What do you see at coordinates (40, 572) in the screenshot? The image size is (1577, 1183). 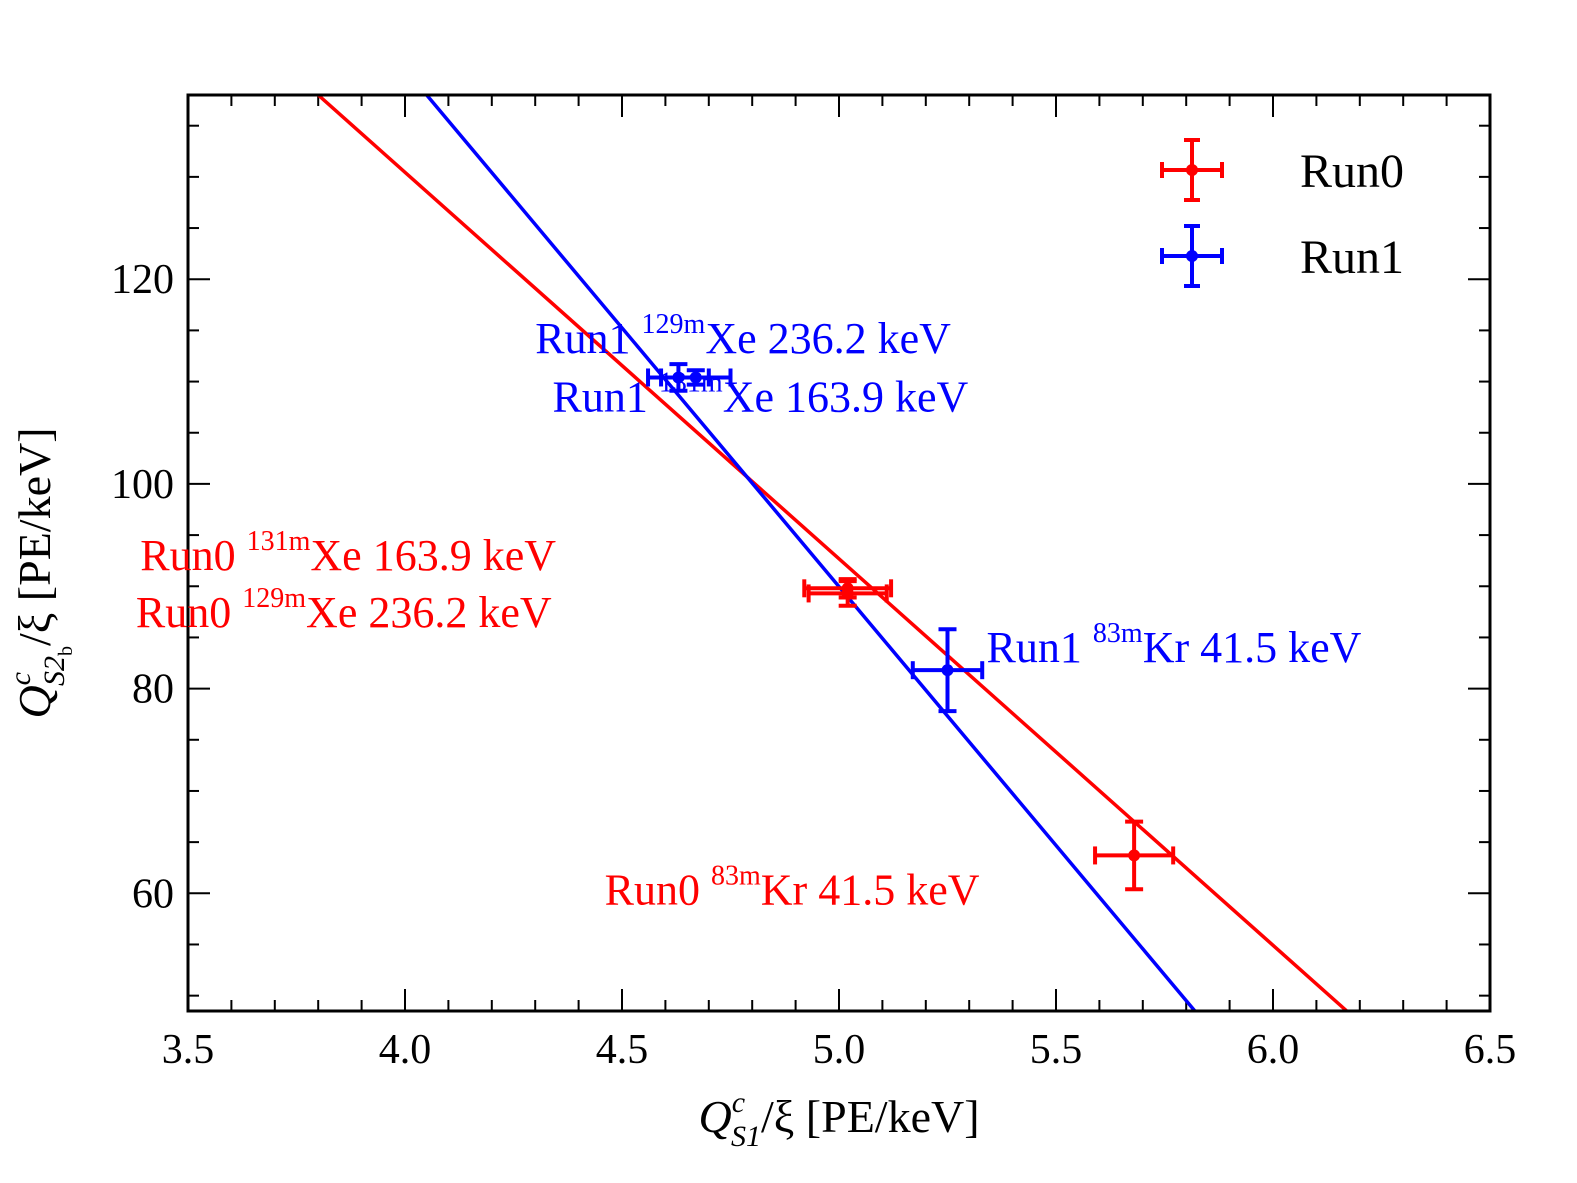 I see `y-axis-title: QcS2b/ξ [PE/keV]` at bounding box center [40, 572].